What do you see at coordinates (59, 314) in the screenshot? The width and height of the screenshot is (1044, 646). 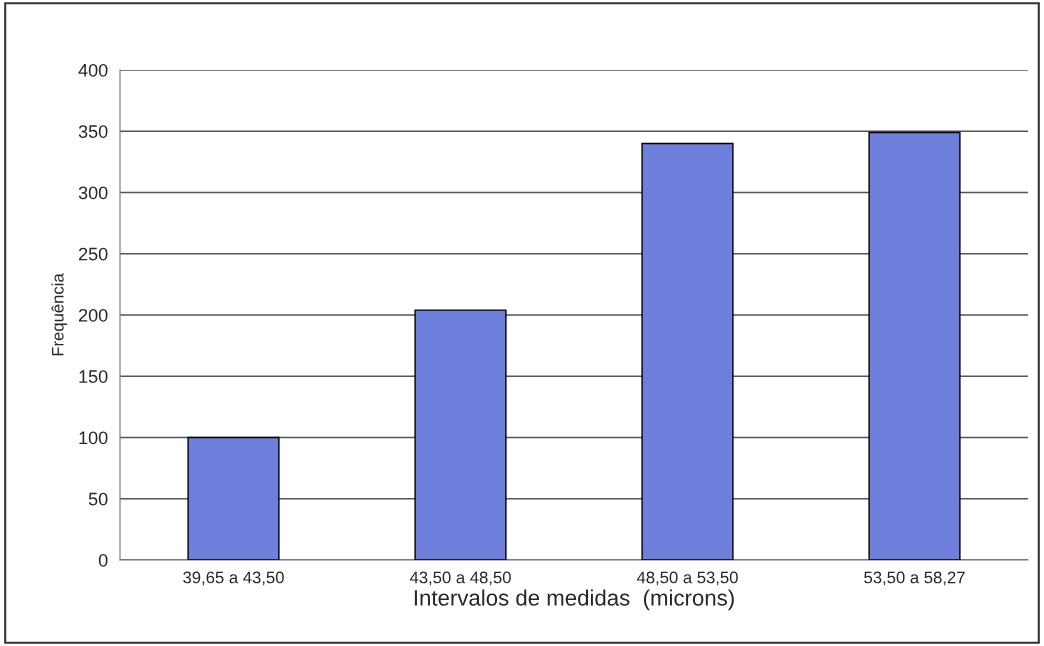 I see `y-axis-title: Frequência` at bounding box center [59, 314].